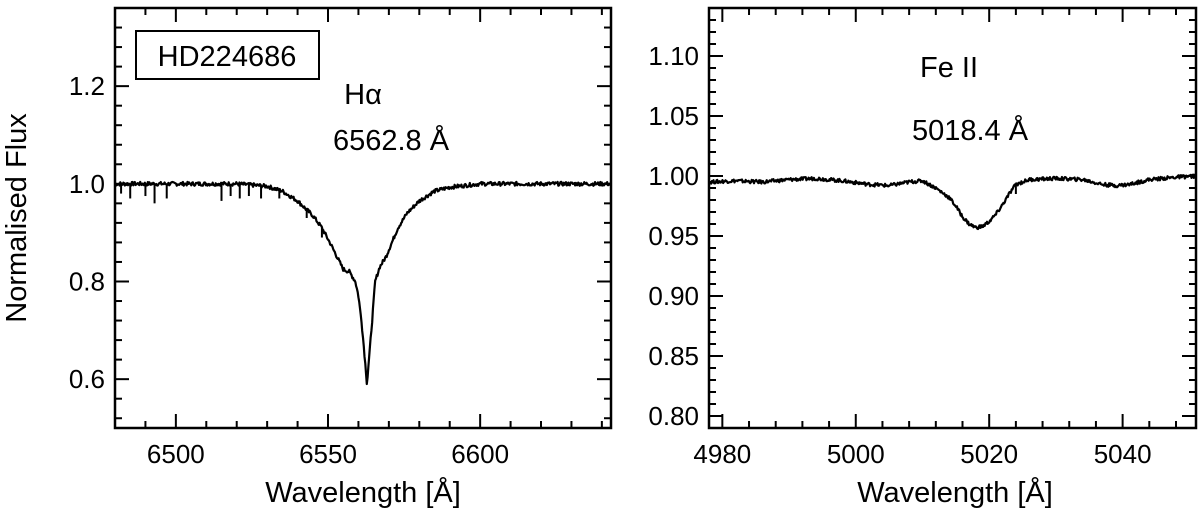 This screenshot has height=518, width=1200. I want to click on feii-x-tick-label: 5020, so click(989, 454).